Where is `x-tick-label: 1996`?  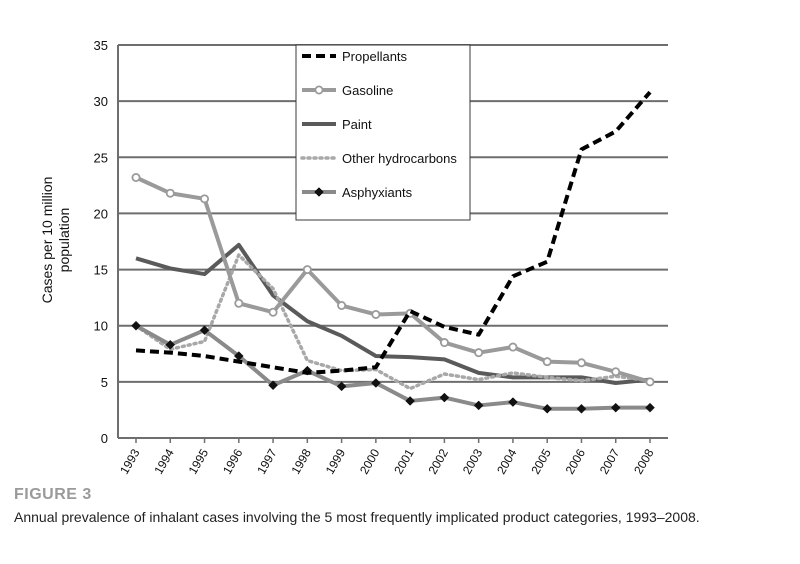 x-tick-label: 1996 is located at coordinates (233, 461).